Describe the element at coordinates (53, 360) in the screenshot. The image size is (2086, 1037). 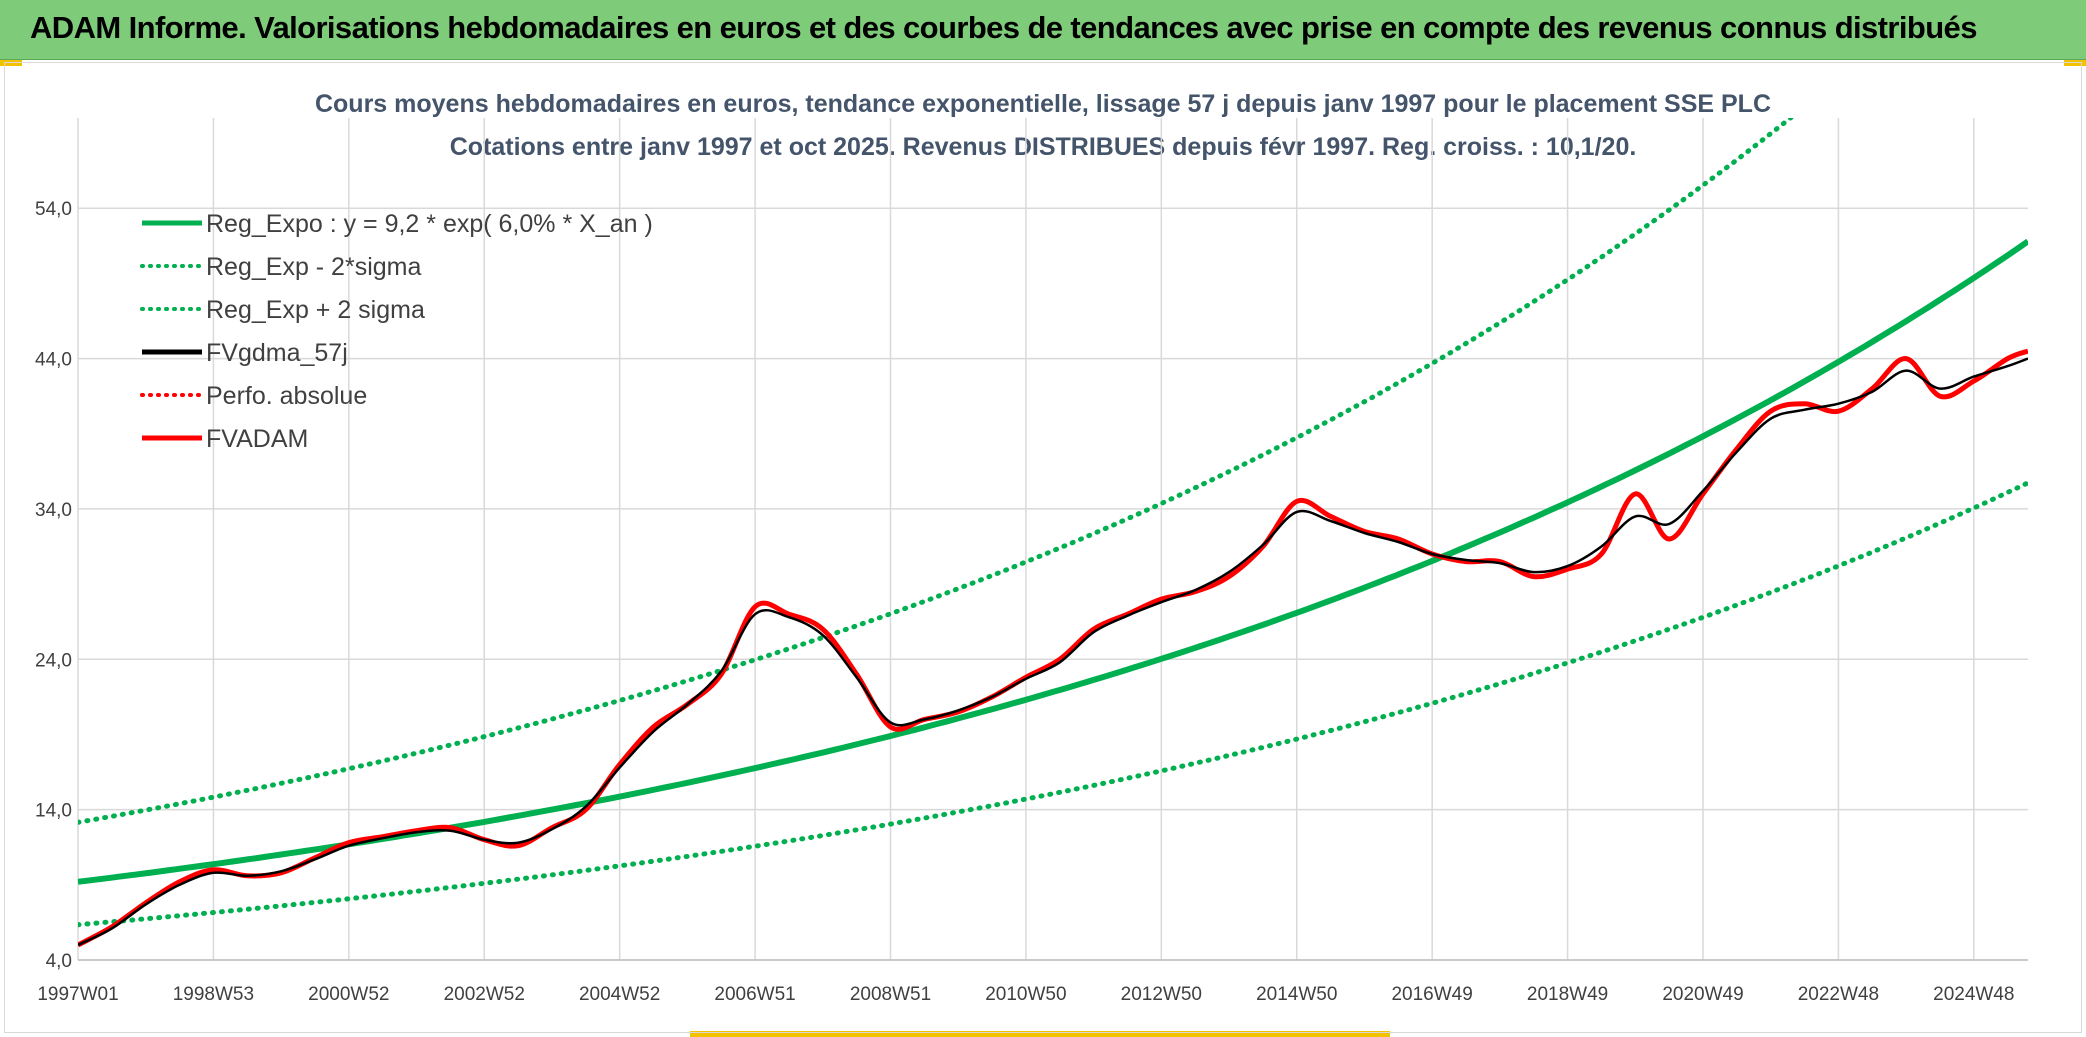
I see `y-tick-label: 44,0` at that location.